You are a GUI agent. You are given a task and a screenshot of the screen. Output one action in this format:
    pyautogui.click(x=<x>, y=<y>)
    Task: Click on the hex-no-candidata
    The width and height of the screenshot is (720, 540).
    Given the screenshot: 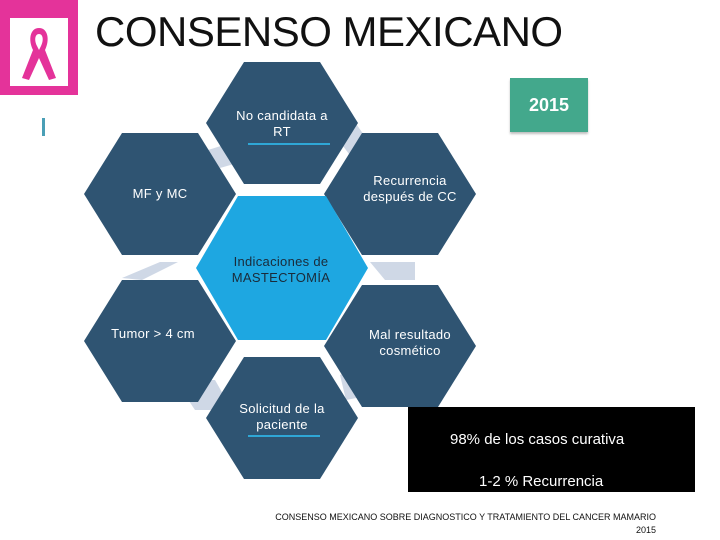 What is the action you would take?
    pyautogui.click(x=282, y=123)
    